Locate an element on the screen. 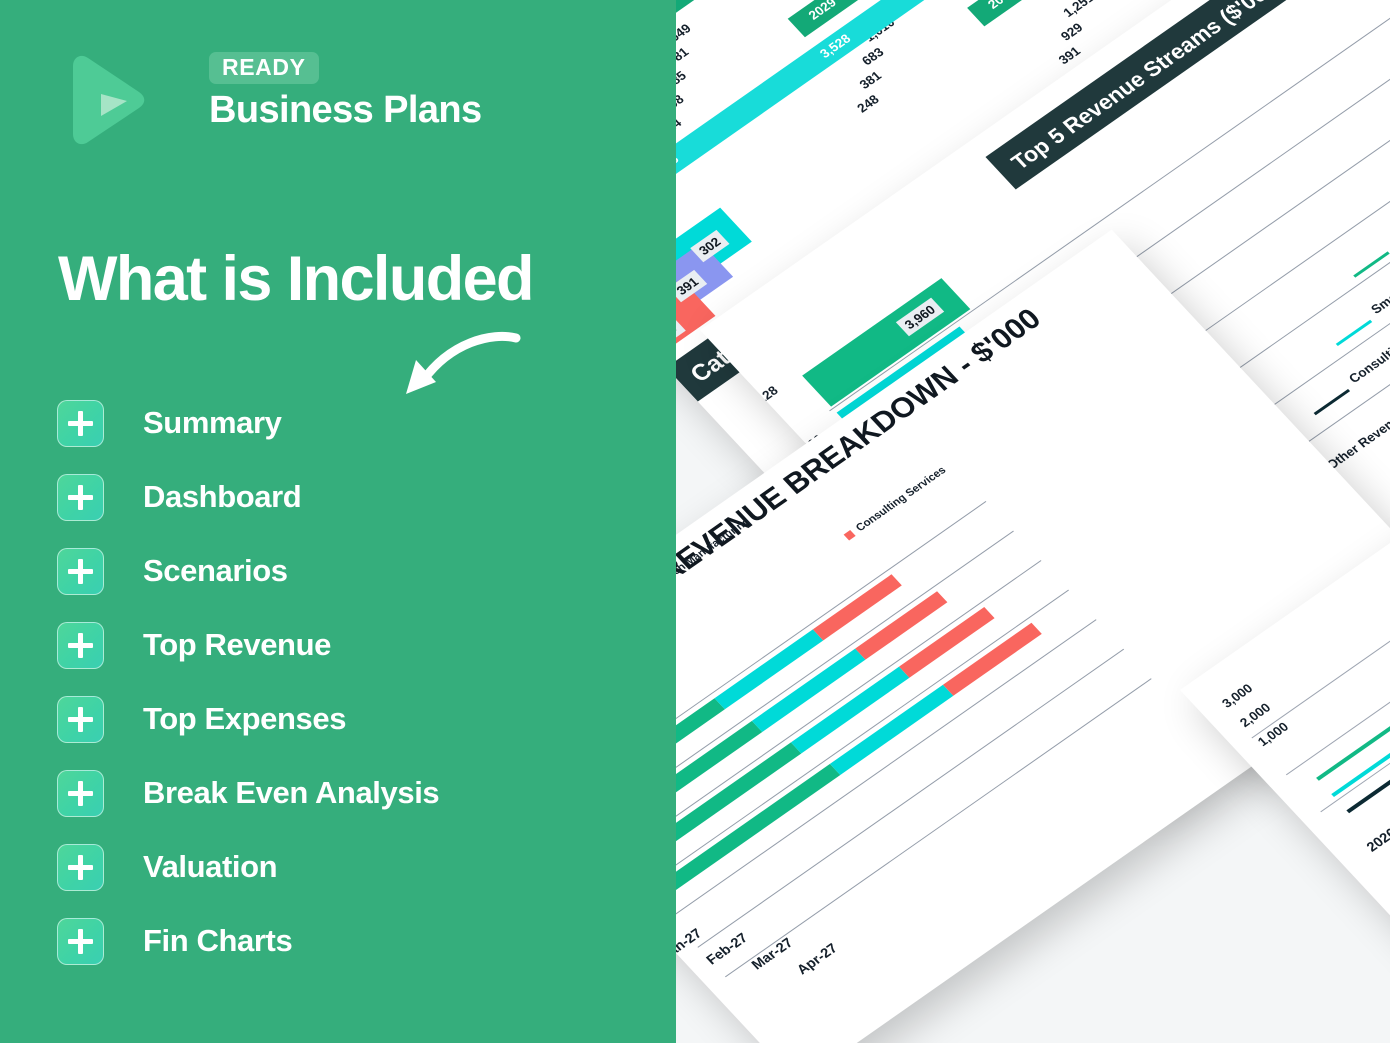 The height and width of the screenshot is (1043, 1390). cell-2030-1: 1,251 is located at coordinates (1079, 10).